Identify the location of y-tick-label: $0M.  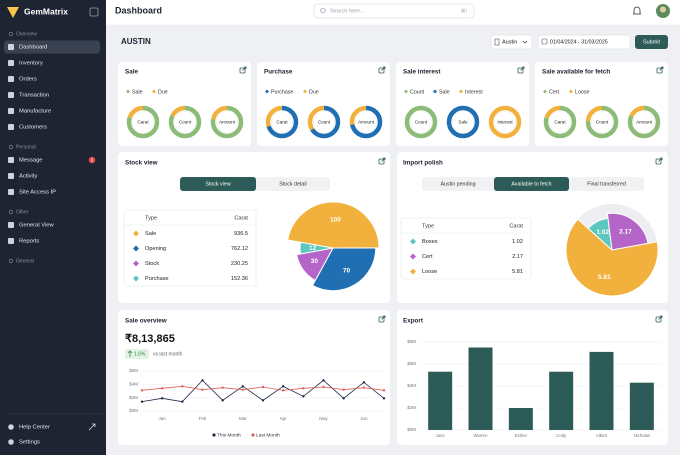
(133, 410).